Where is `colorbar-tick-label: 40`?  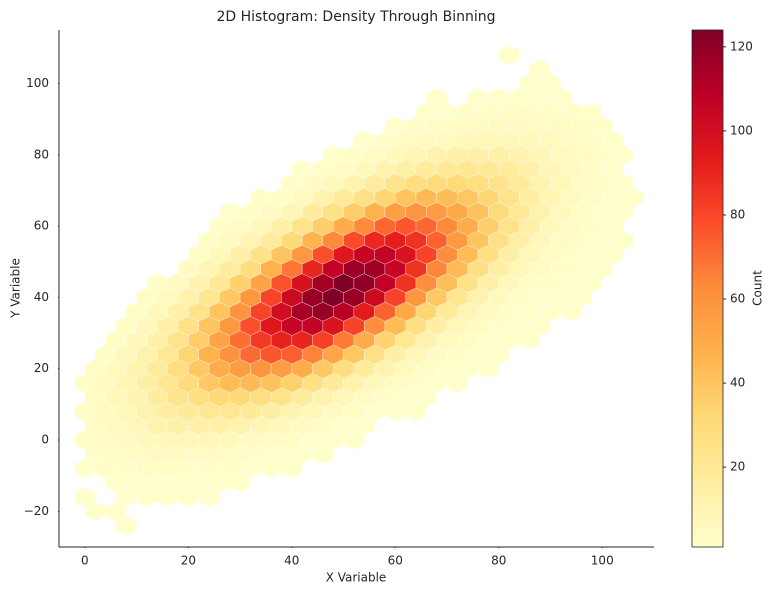 colorbar-tick-label: 40 is located at coordinates (737, 383).